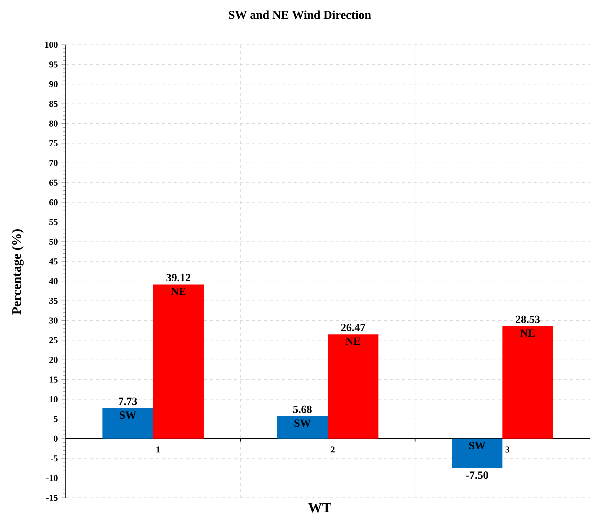  What do you see at coordinates (508, 449) in the screenshot?
I see `x-tick-label: 3` at bounding box center [508, 449].